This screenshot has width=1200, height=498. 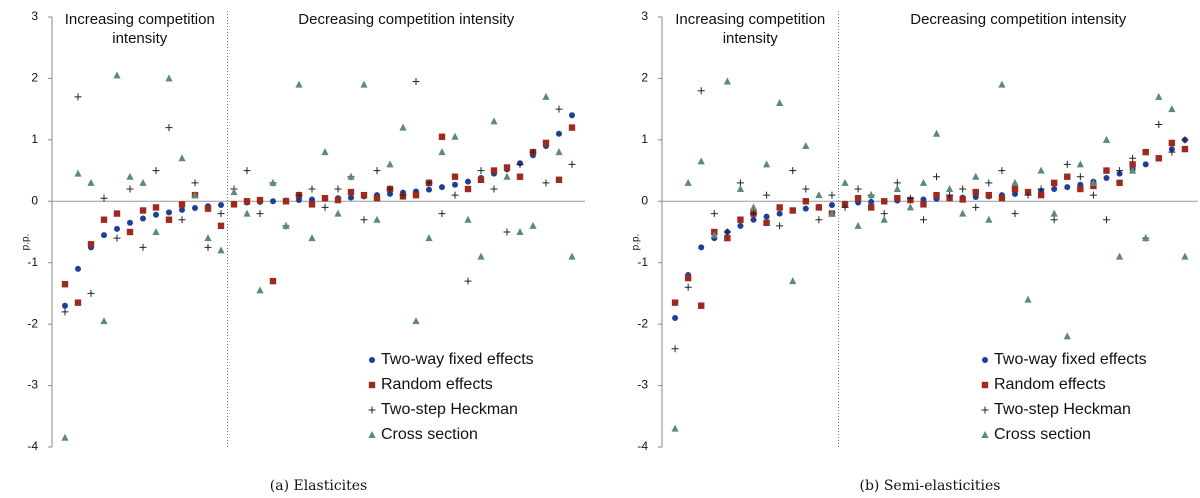 I want to click on caption: (a) Elasticites, so click(x=318, y=486).